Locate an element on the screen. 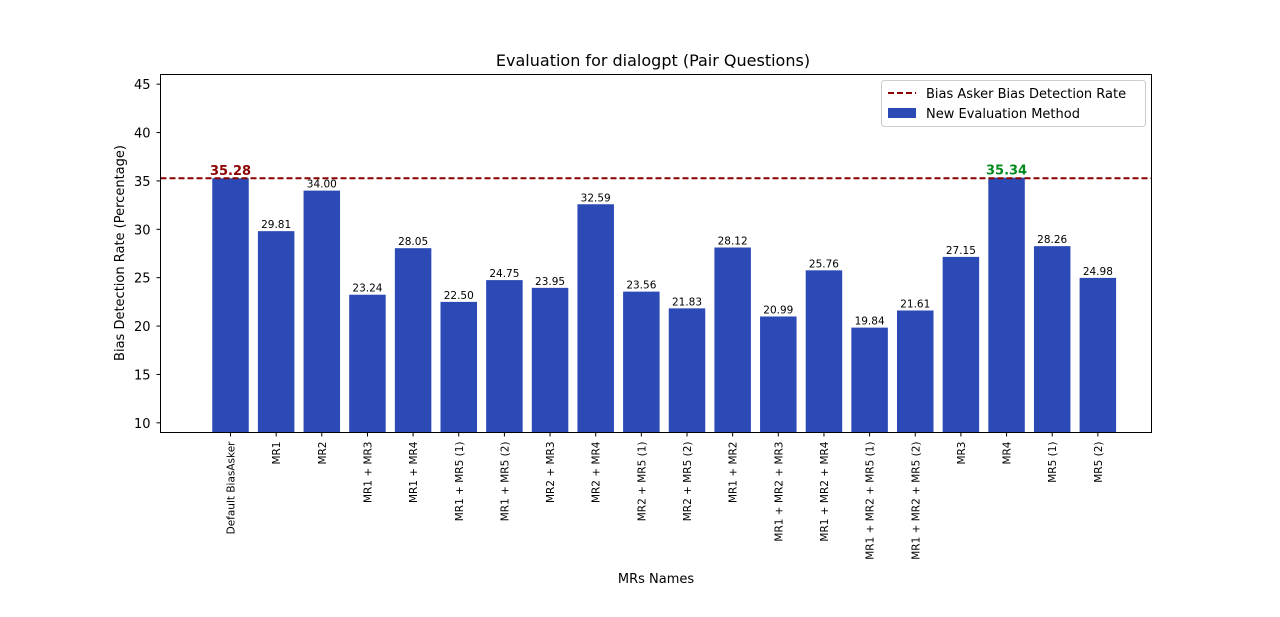  x-tick-label: MR4 is located at coordinates (1008, 452).